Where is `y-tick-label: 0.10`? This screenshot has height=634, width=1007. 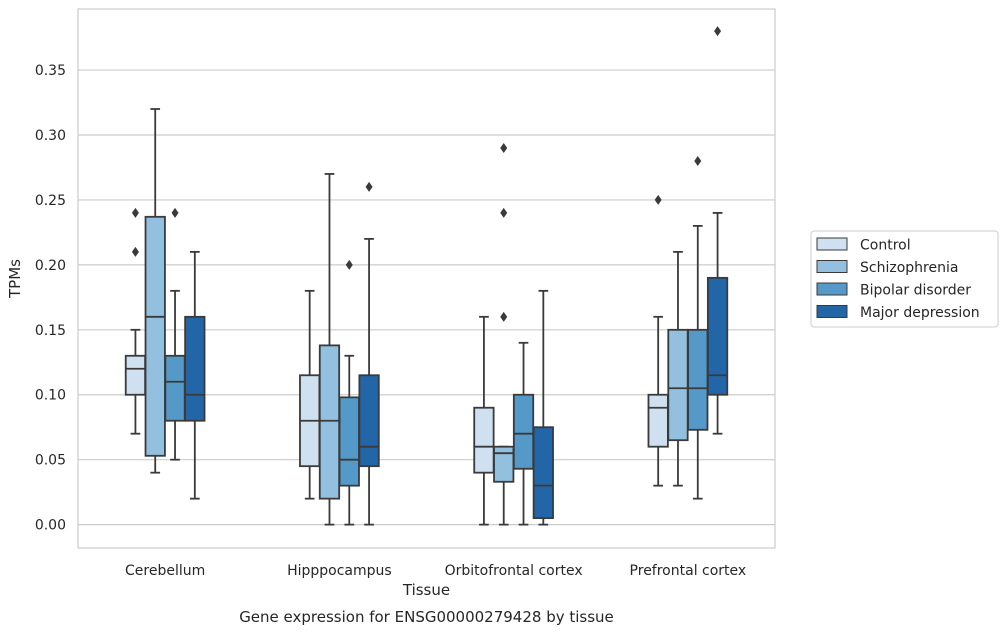
y-tick-label: 0.10 is located at coordinates (50, 396).